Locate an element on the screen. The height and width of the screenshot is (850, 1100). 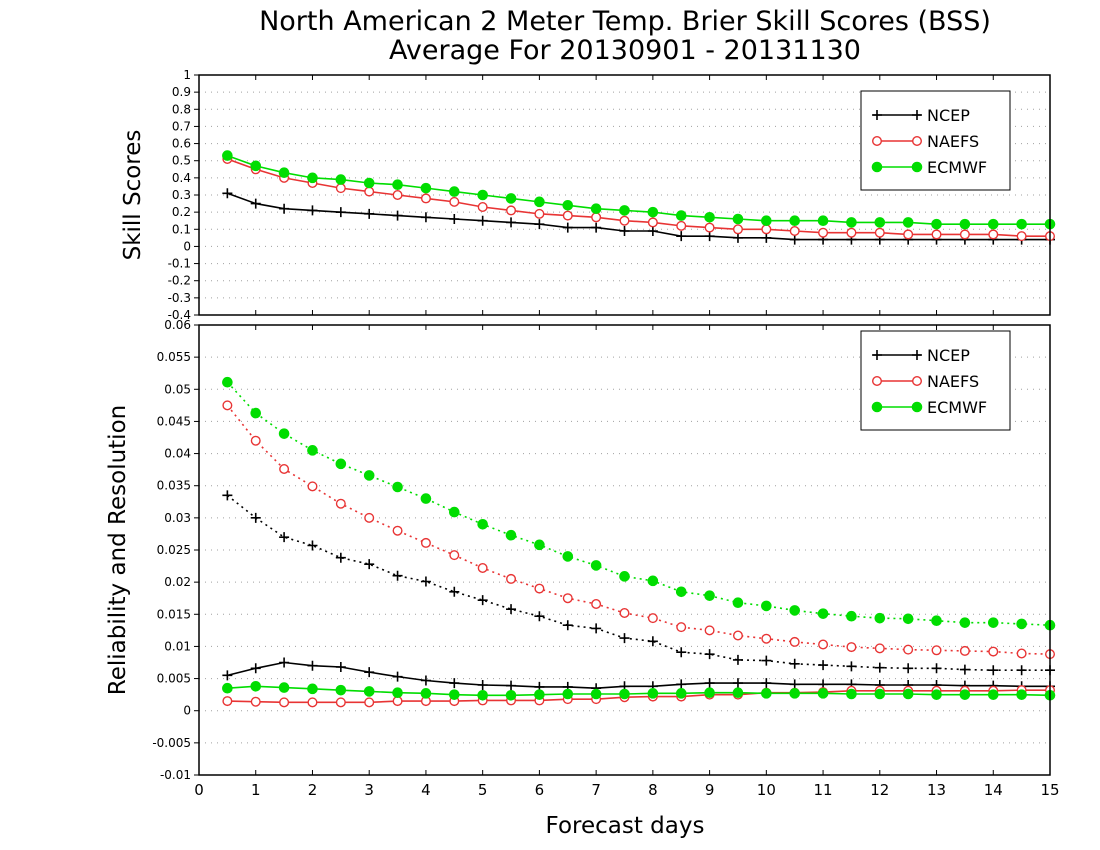
y-tick-label: 0.2 is located at coordinates (181, 212).